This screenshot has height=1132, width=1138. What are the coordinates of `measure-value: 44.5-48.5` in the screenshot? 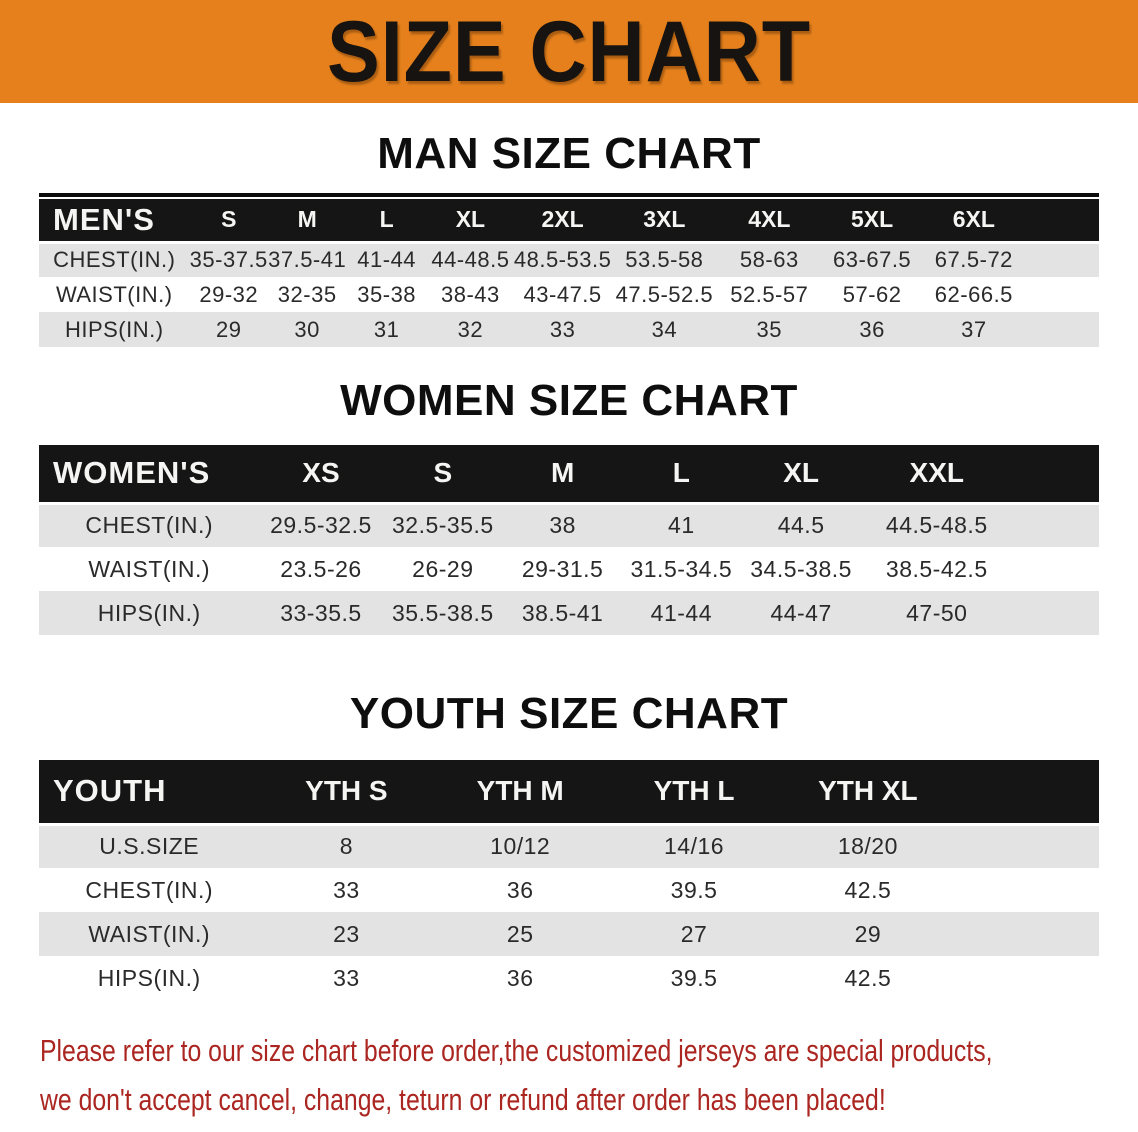 It's located at (936, 525).